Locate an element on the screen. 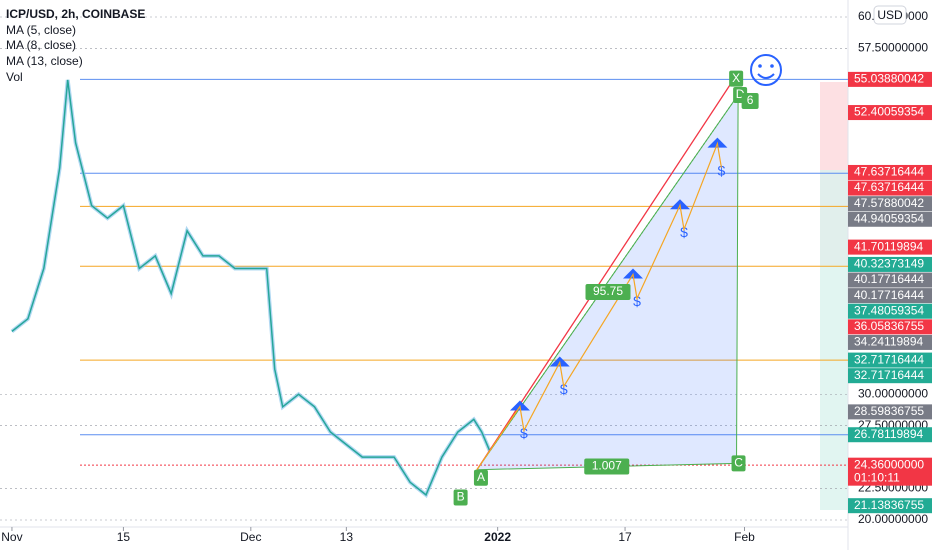 The image size is (932, 555). x-tick-label: Feb is located at coordinates (744, 537).